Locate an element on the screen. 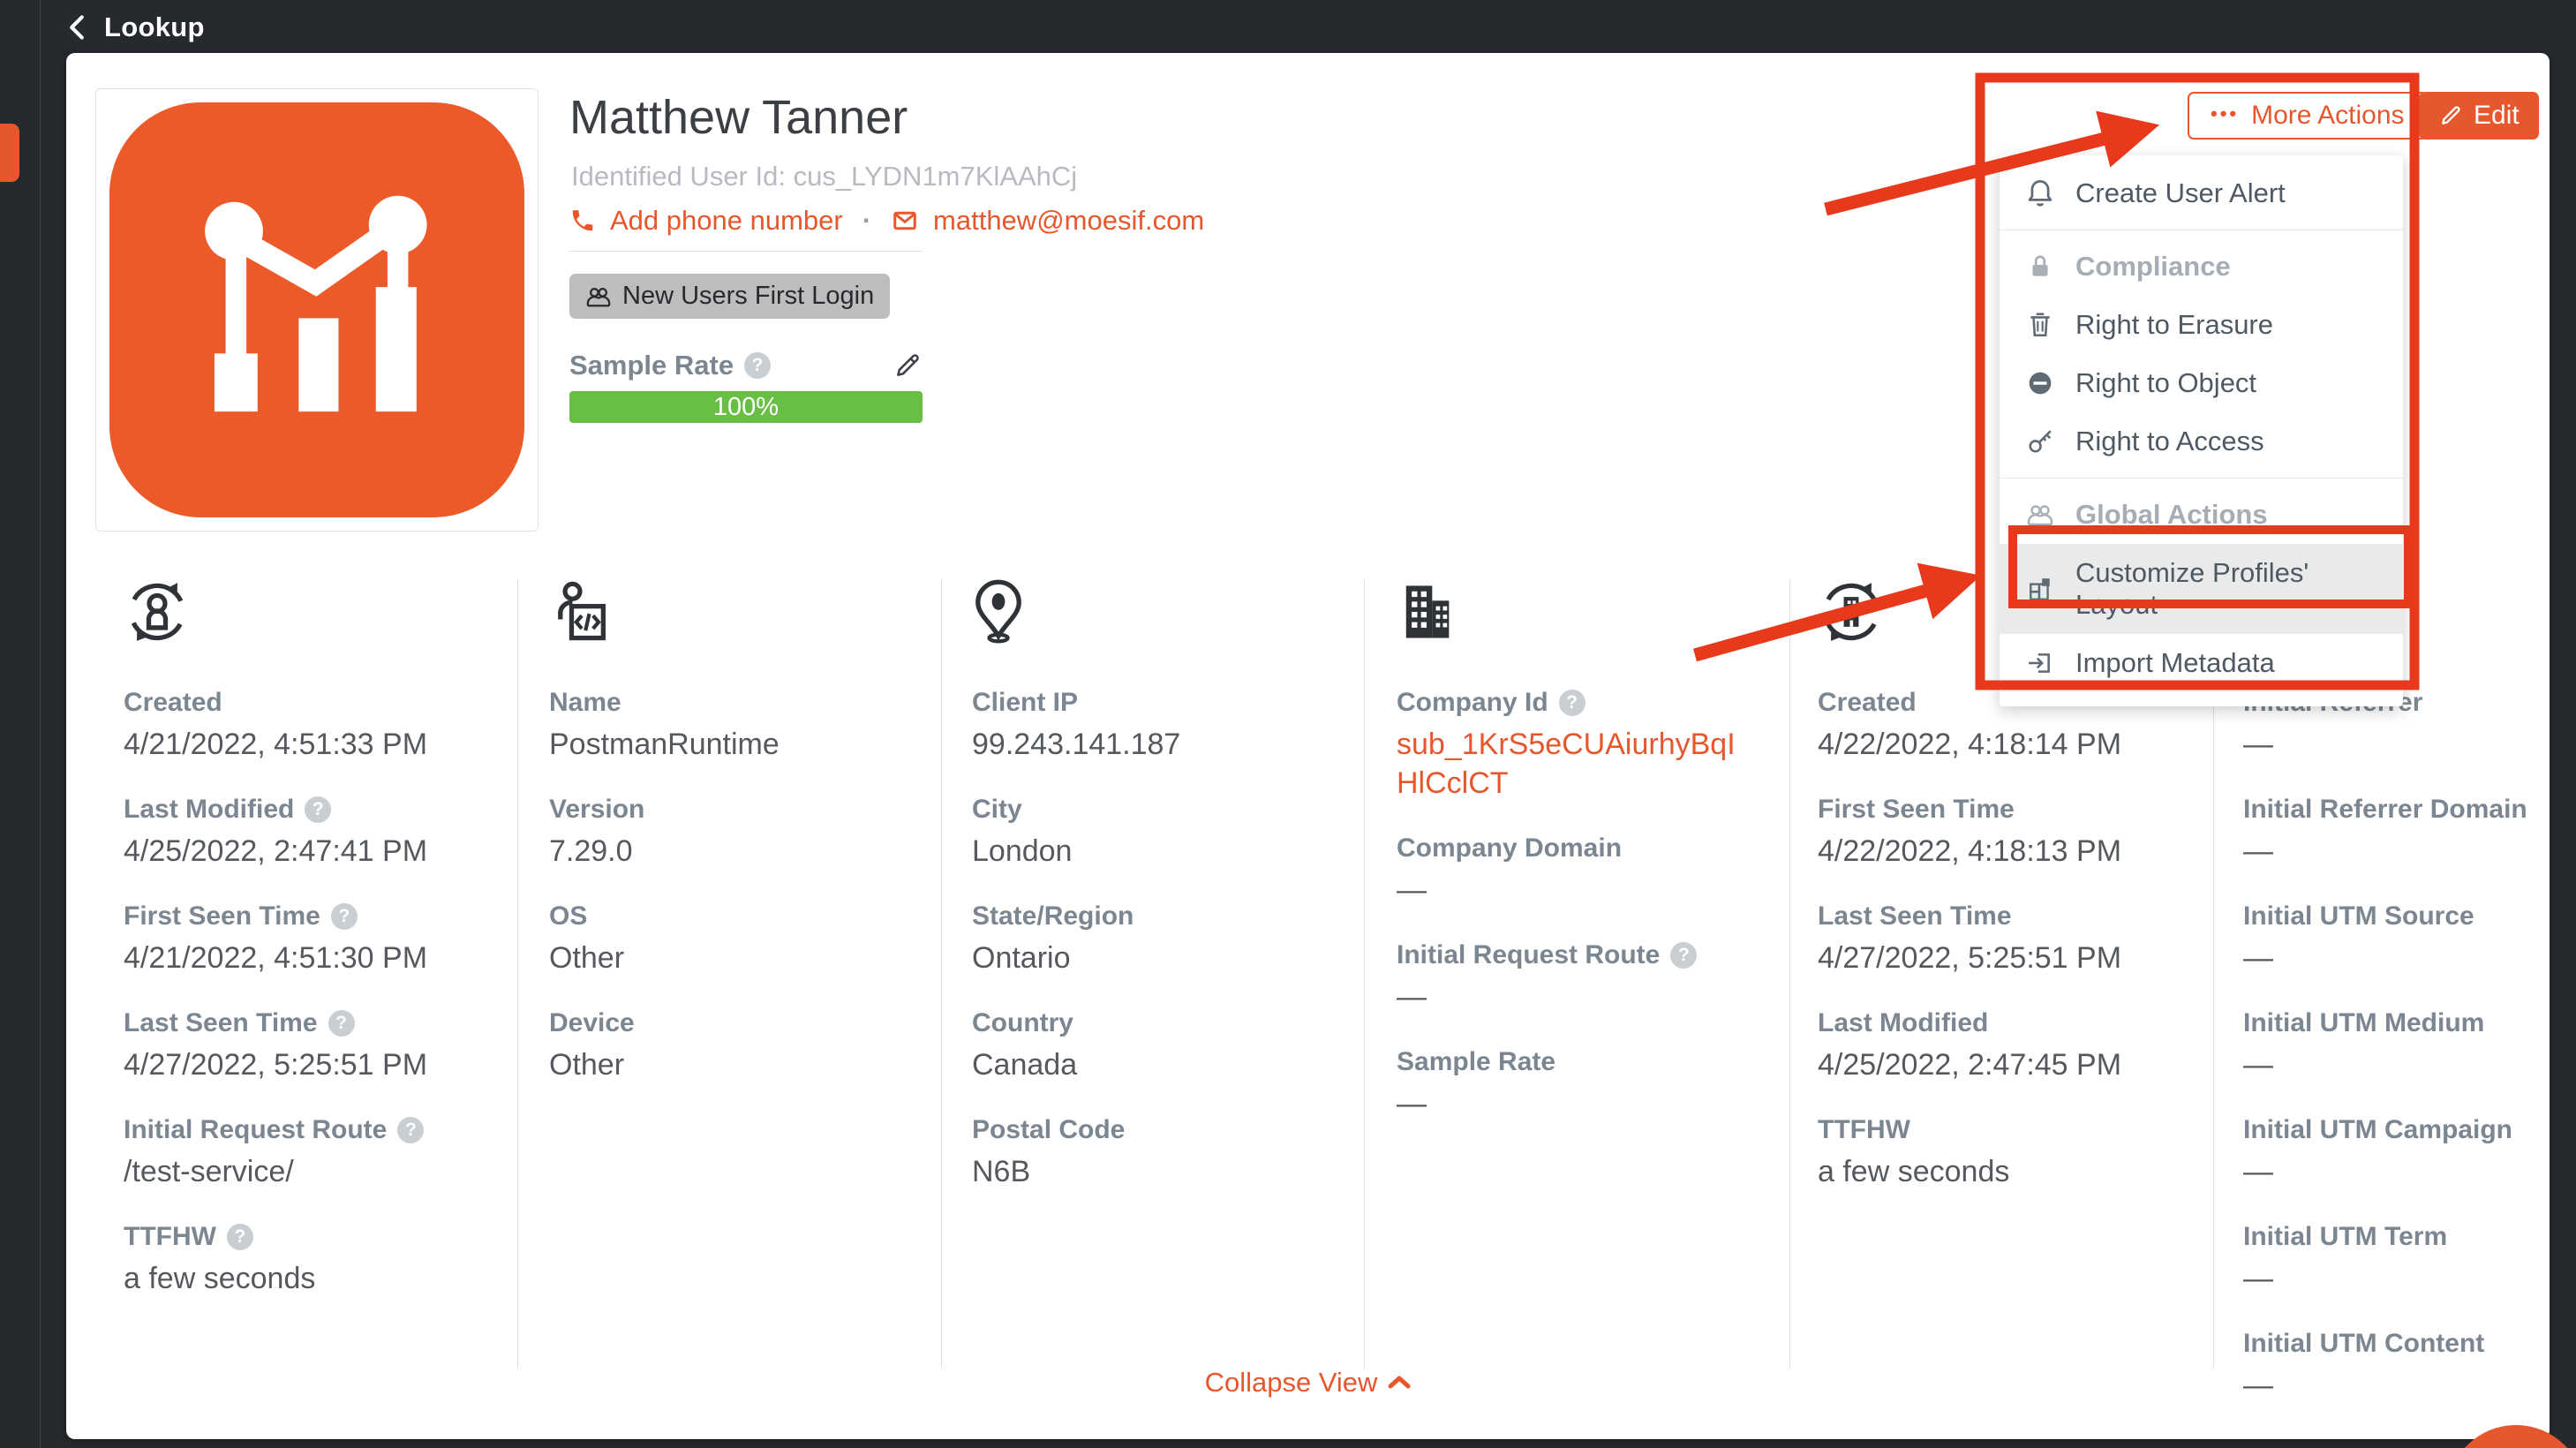  field-label: TTFHW is located at coordinates (1864, 1129).